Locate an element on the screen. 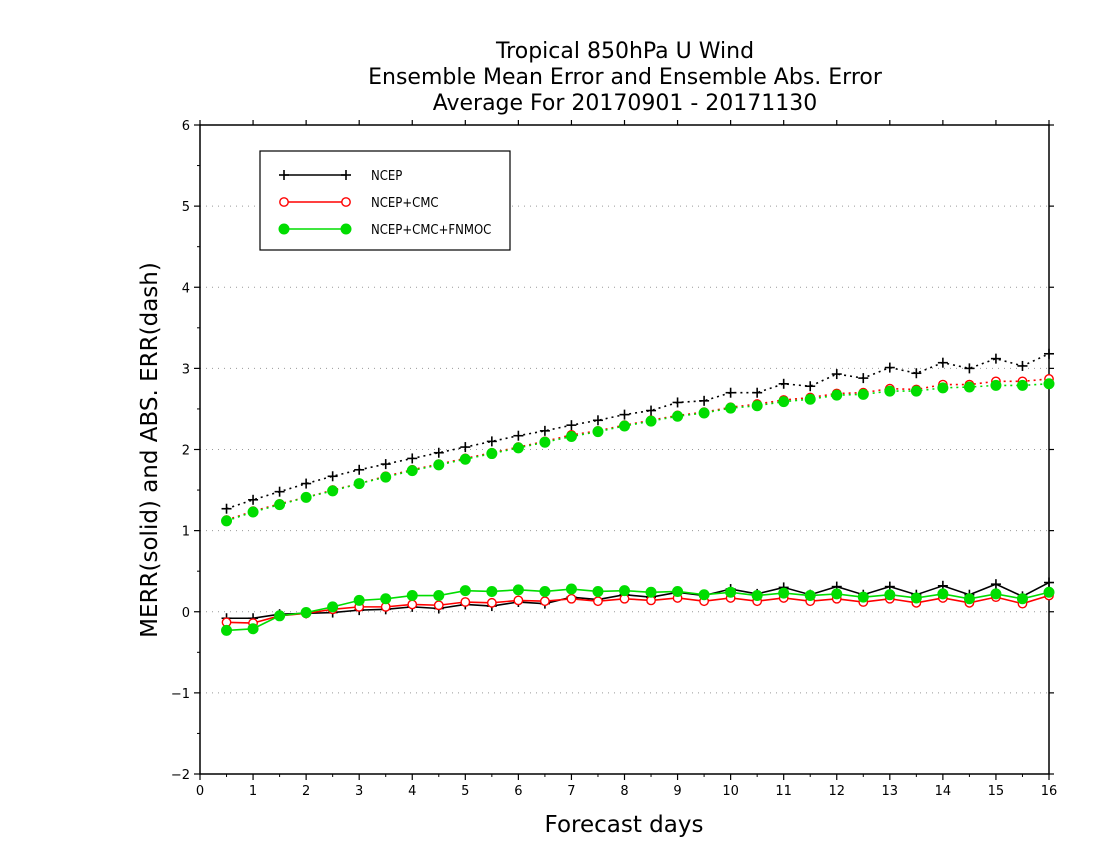 The image size is (1100, 855). x-tick-label: 7 is located at coordinates (571, 791).